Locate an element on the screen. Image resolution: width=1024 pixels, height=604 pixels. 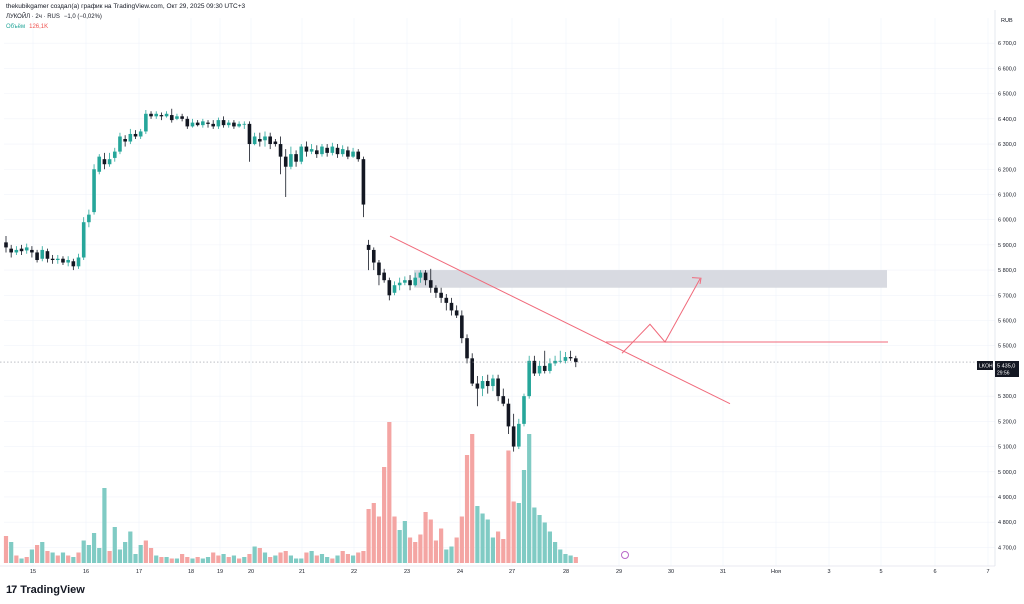
currency-label: RUB is located at coordinates (1007, 21).